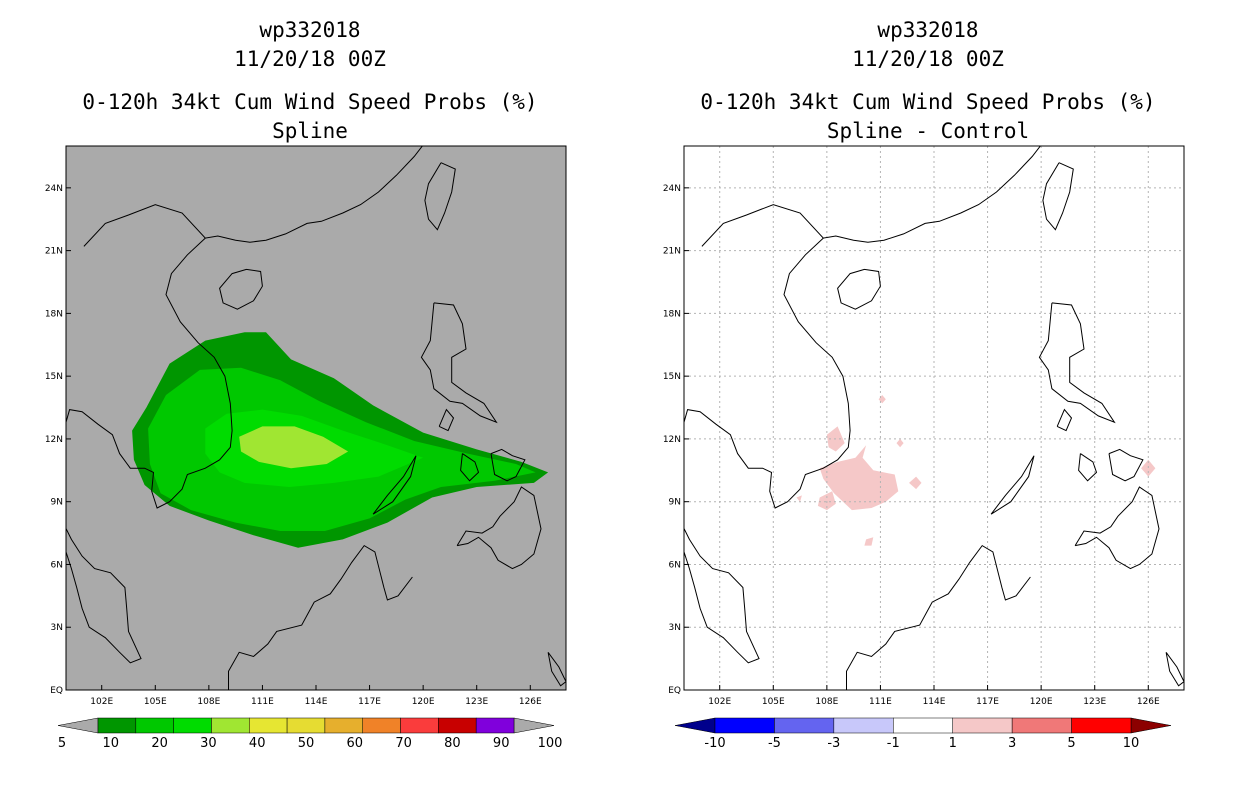  I want to click on y-tick-label: 12N, so click(672, 440).